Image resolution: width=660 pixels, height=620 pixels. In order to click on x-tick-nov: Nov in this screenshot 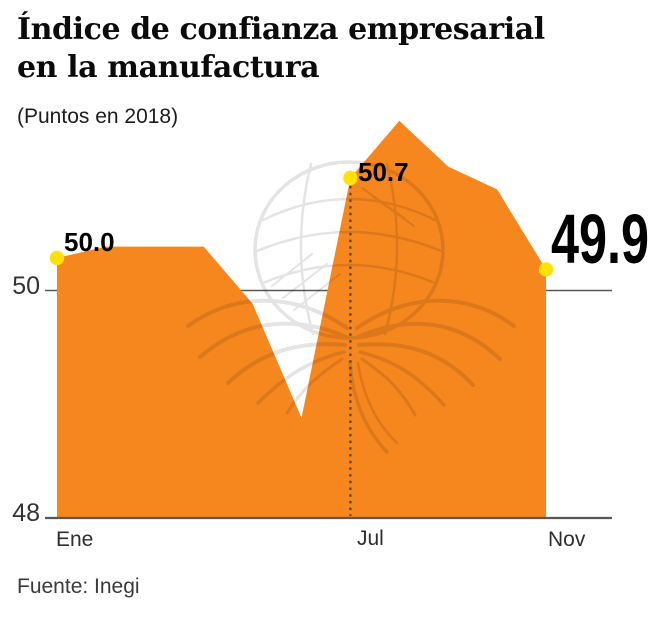, I will do `click(567, 539)`.